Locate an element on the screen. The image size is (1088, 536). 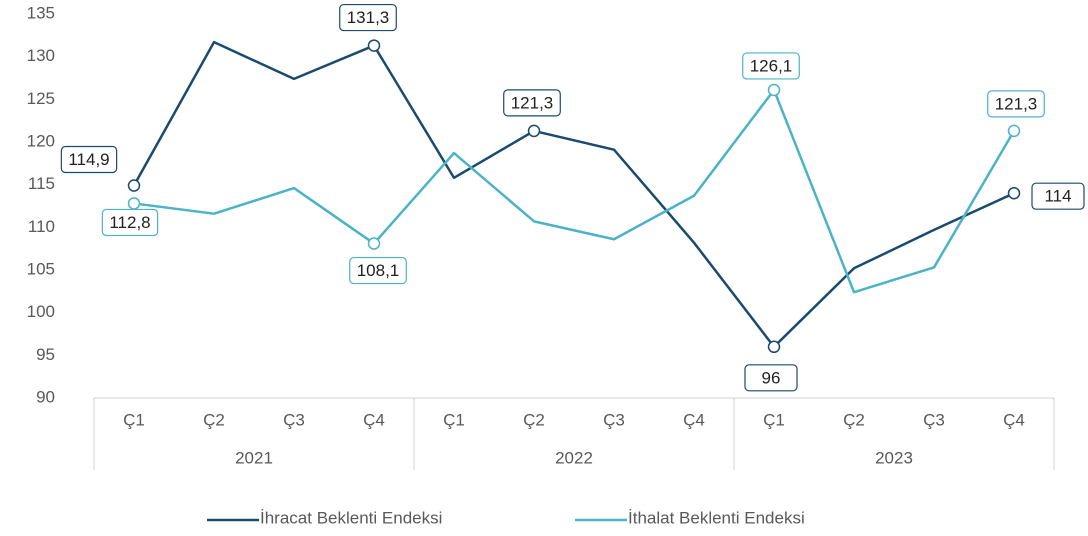
y-tick-label: 105 is located at coordinates (41, 268).